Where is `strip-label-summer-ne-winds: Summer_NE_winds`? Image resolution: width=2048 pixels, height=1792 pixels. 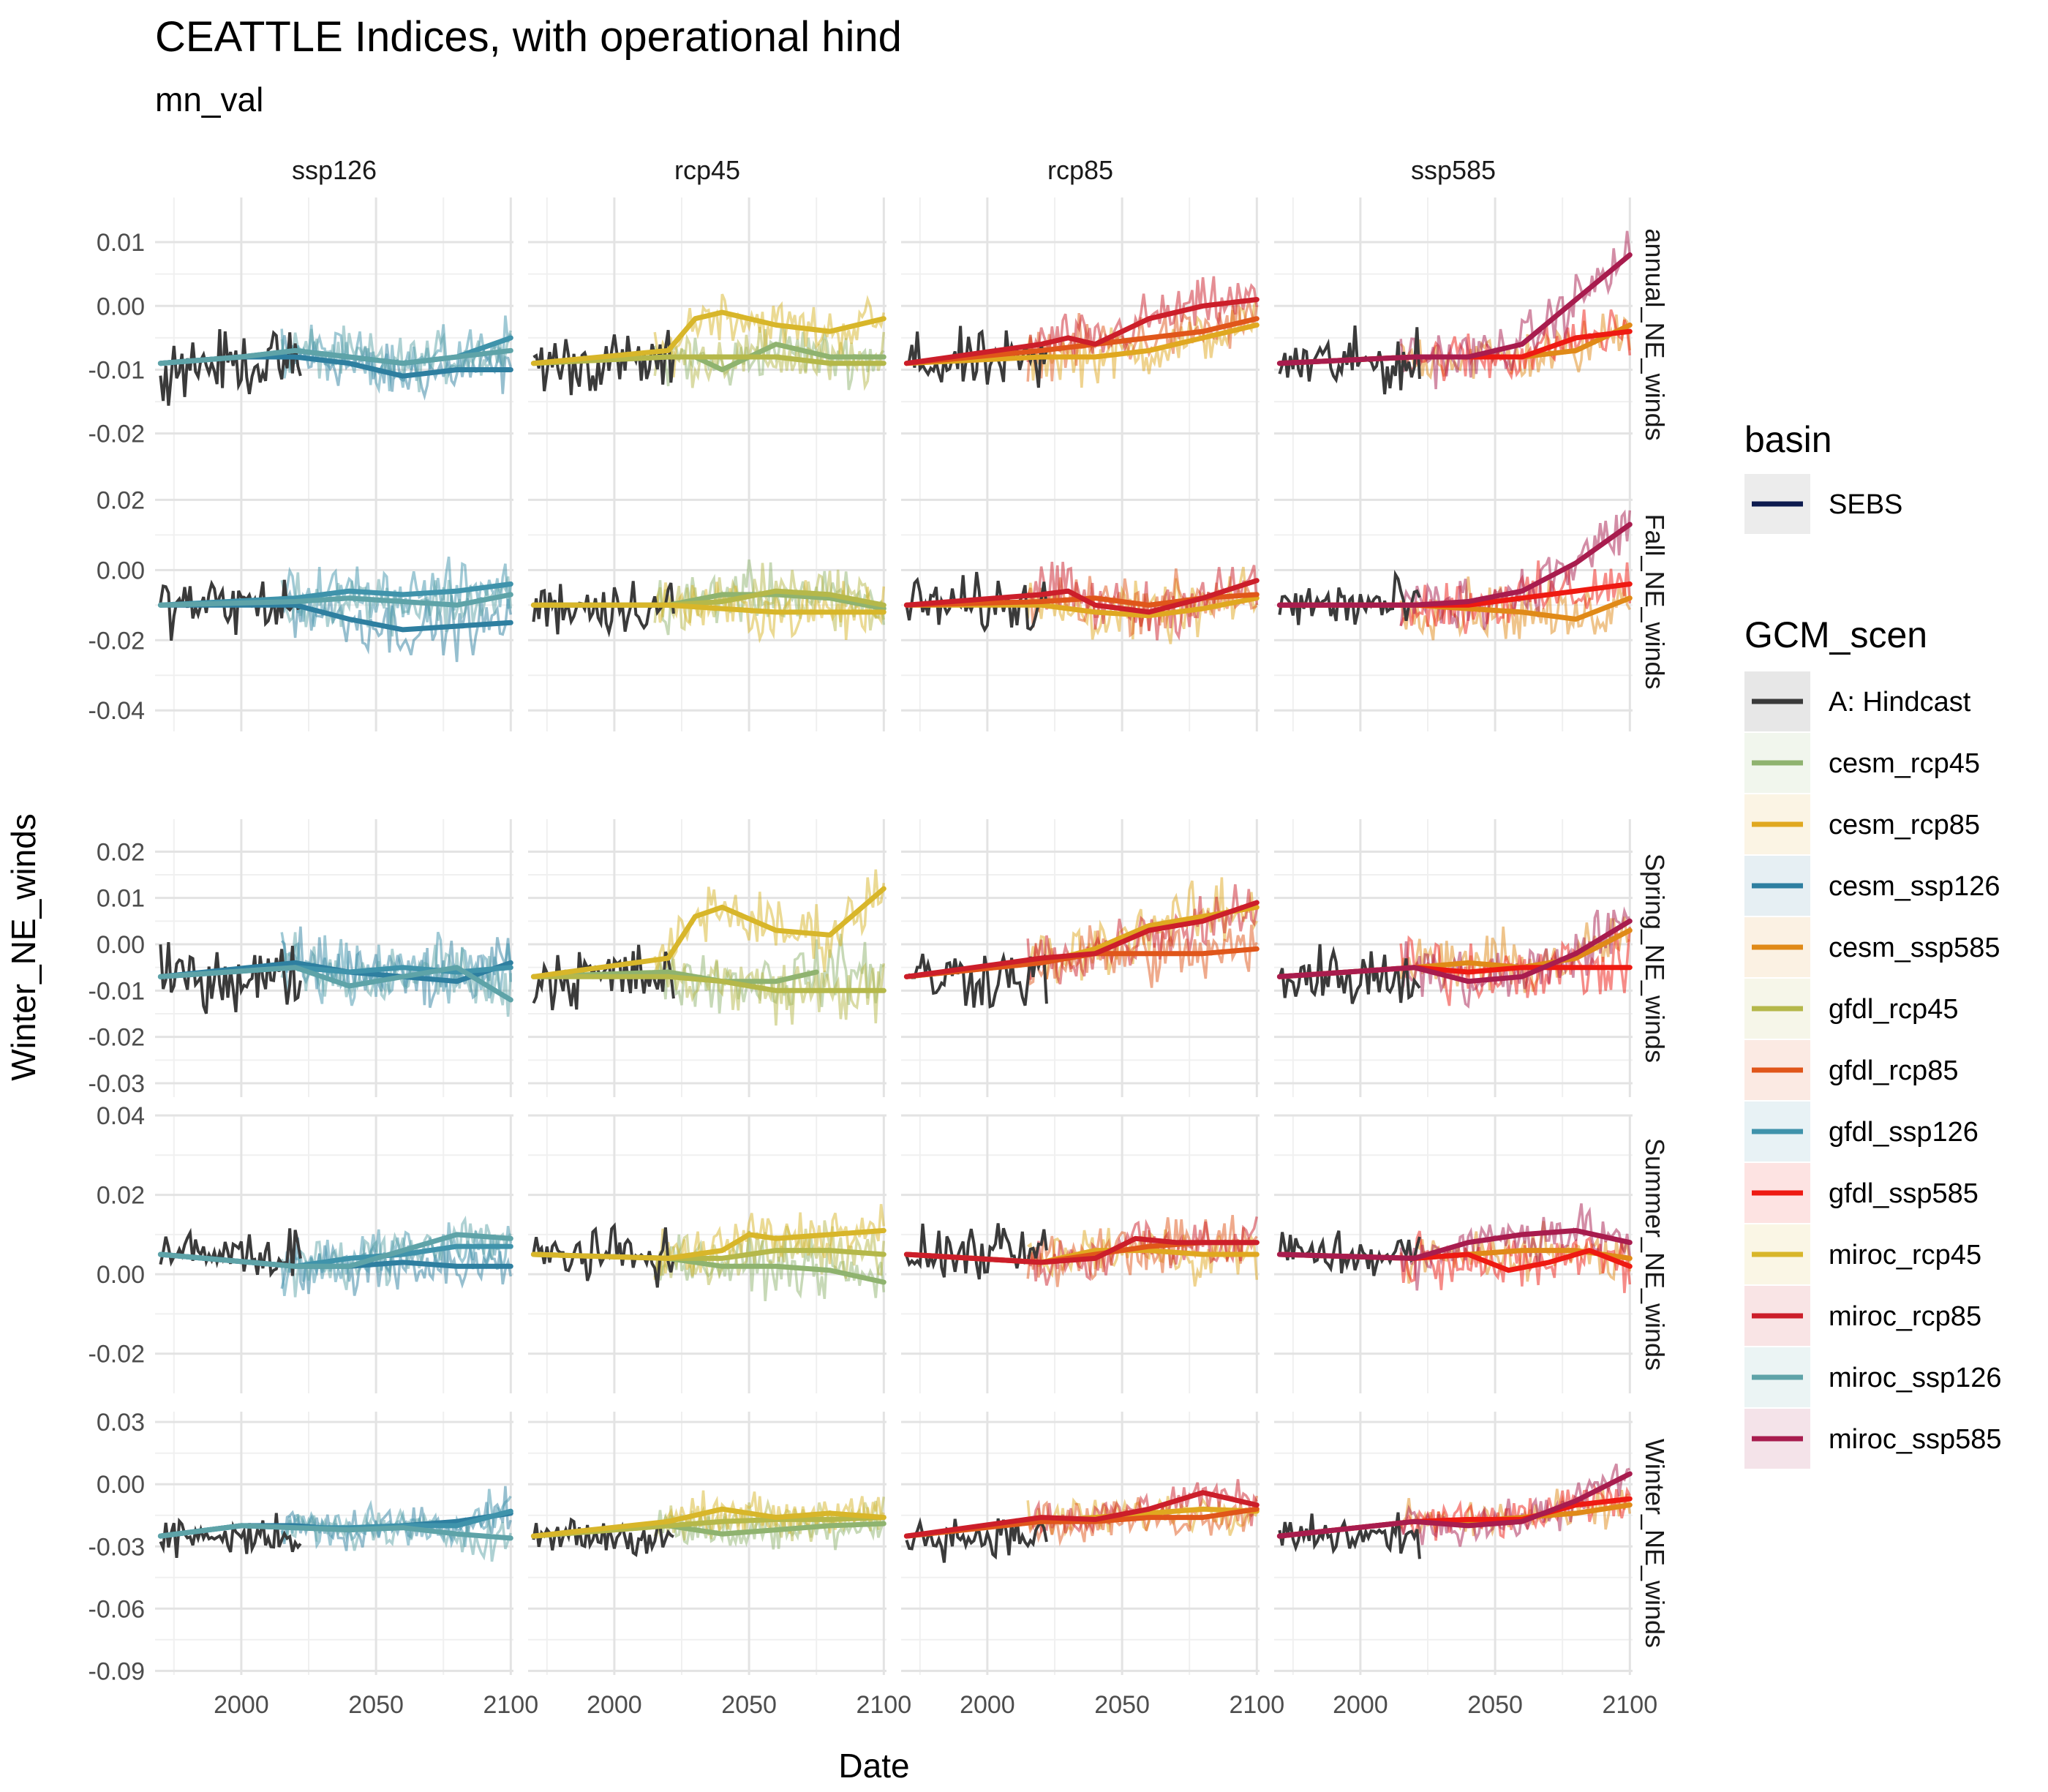
strip-label-summer-ne-winds: Summer_NE_winds is located at coordinates (1655, 1254).